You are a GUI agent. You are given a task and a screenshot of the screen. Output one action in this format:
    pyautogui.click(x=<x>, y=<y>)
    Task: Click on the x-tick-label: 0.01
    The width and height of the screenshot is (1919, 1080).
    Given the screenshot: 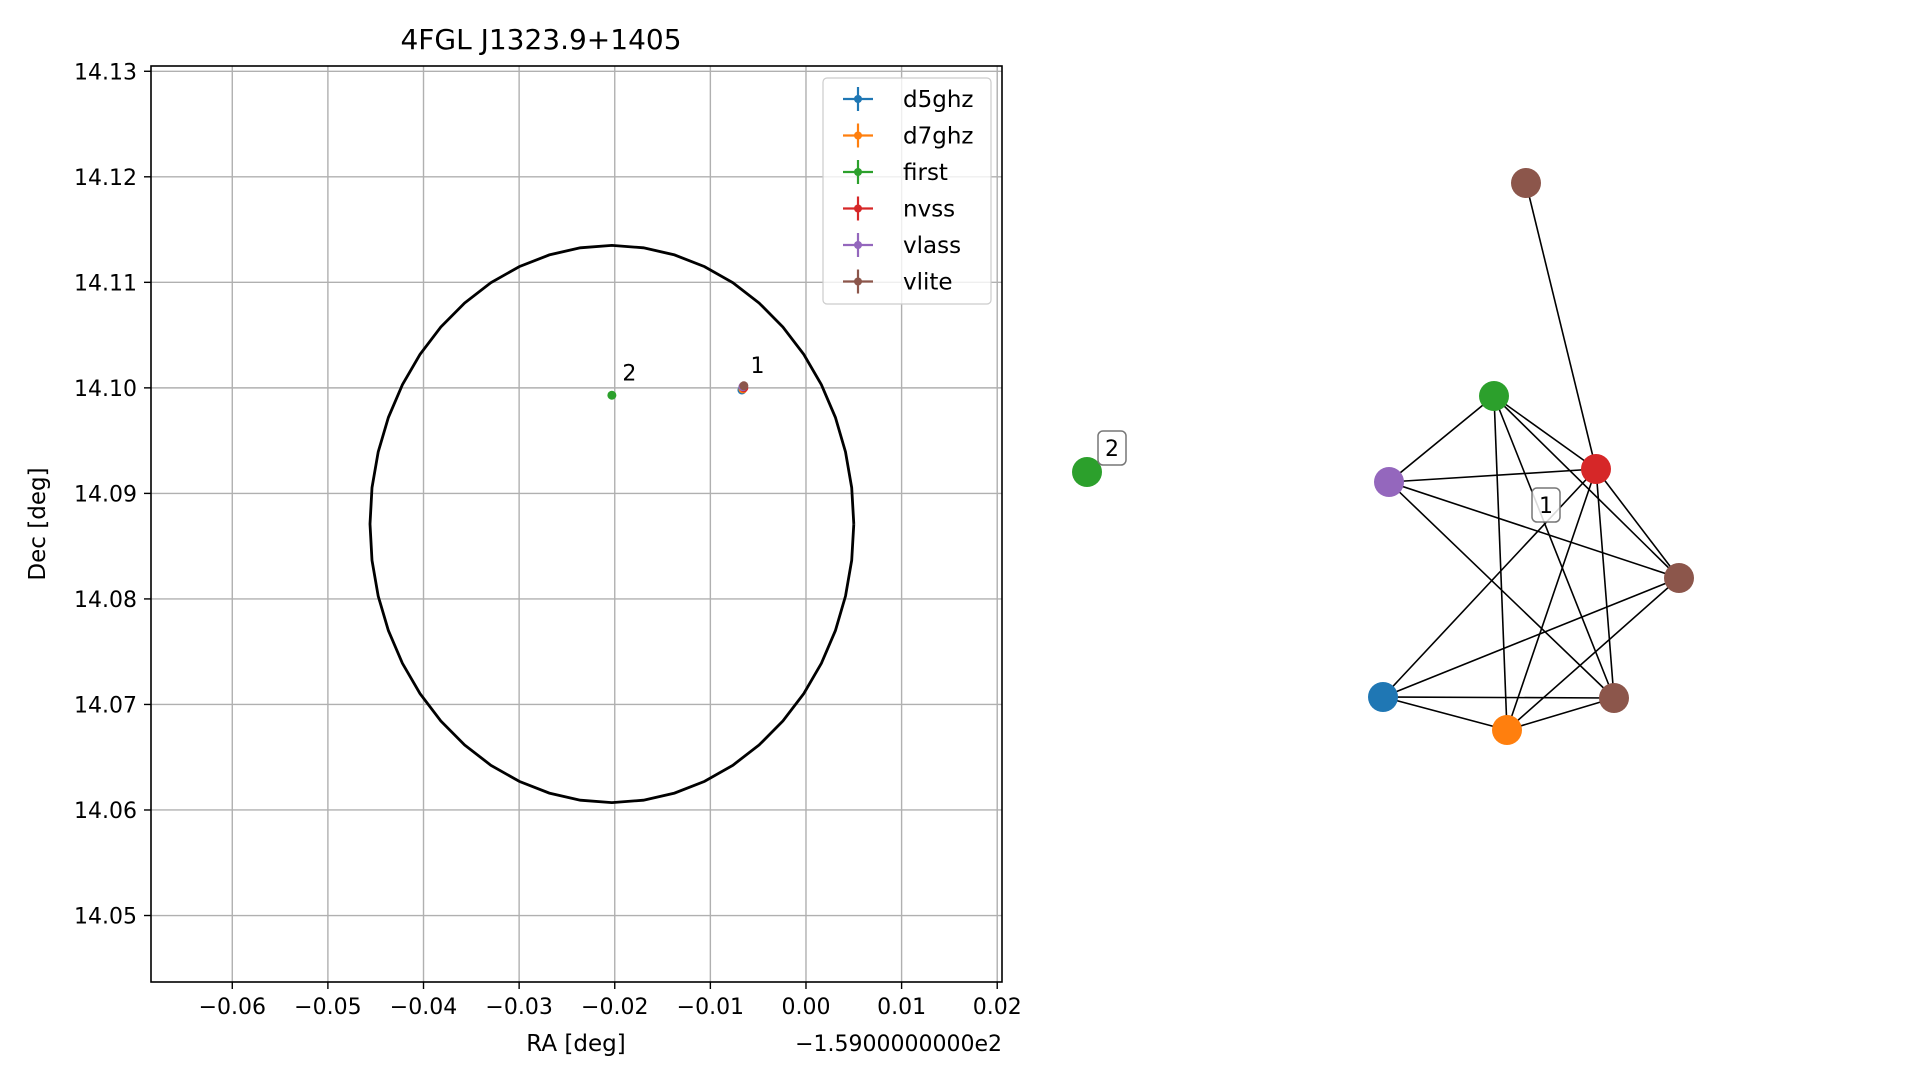 What is the action you would take?
    pyautogui.click(x=901, y=1007)
    